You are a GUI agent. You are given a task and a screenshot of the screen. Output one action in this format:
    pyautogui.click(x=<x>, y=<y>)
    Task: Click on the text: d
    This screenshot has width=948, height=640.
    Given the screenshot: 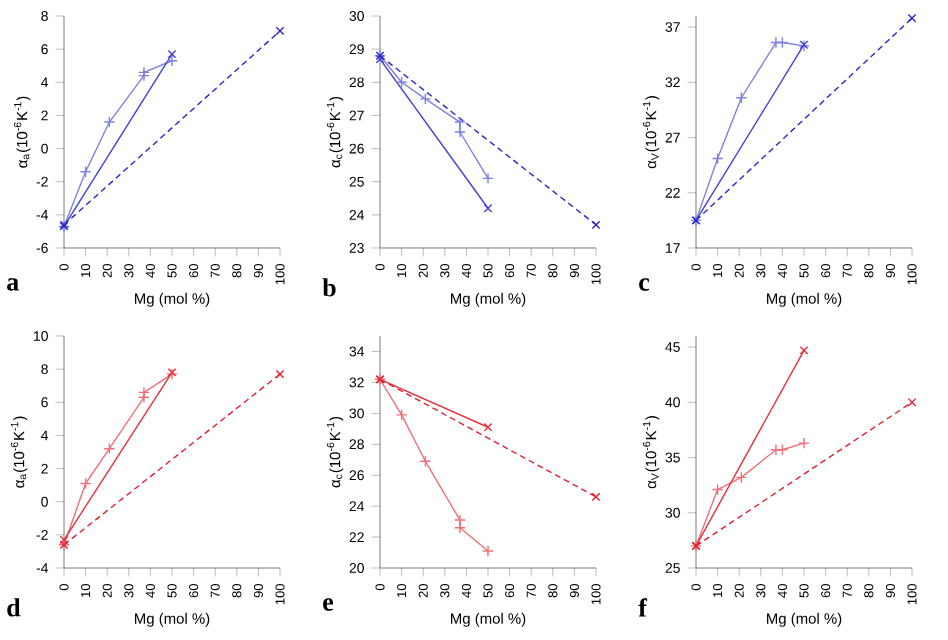 What is the action you would take?
    pyautogui.click(x=14, y=607)
    